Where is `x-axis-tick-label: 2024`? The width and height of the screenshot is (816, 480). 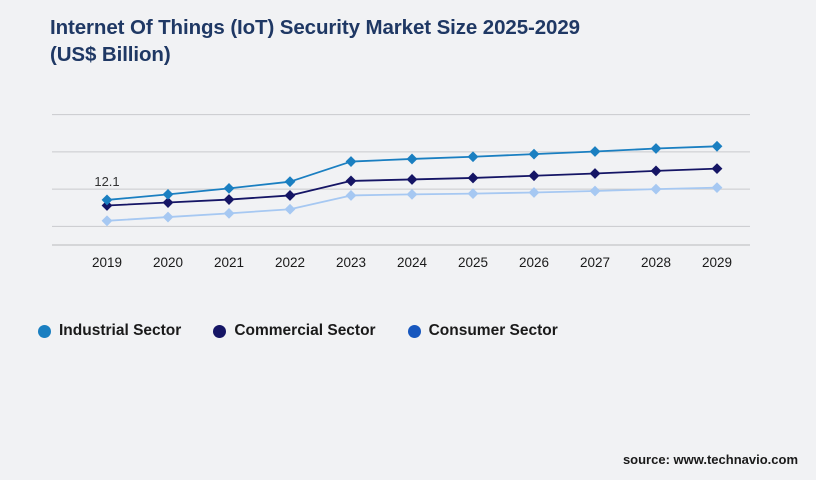
x-axis-tick-label: 2024 is located at coordinates (412, 262).